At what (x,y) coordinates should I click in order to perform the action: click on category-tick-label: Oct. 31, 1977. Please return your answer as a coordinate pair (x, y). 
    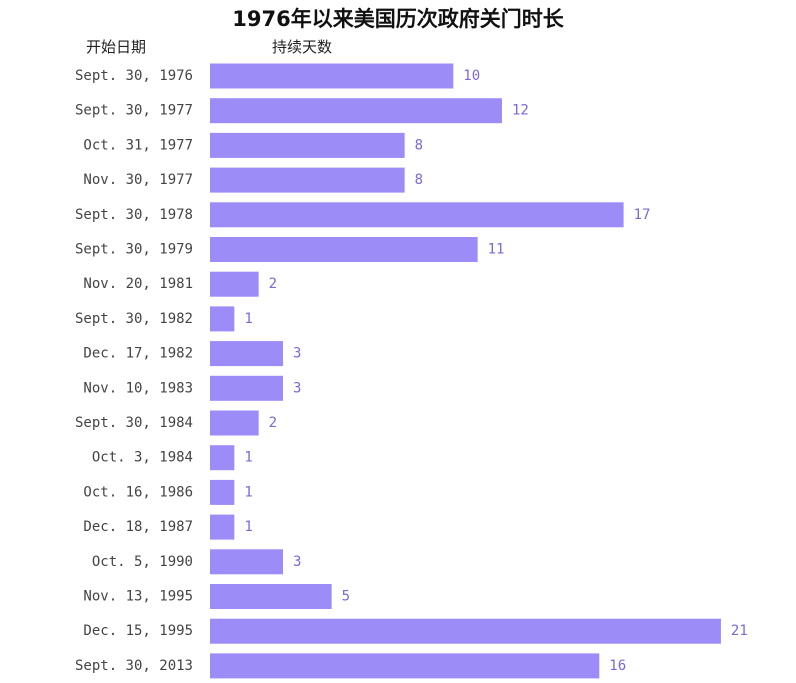
    Looking at the image, I should click on (138, 145).